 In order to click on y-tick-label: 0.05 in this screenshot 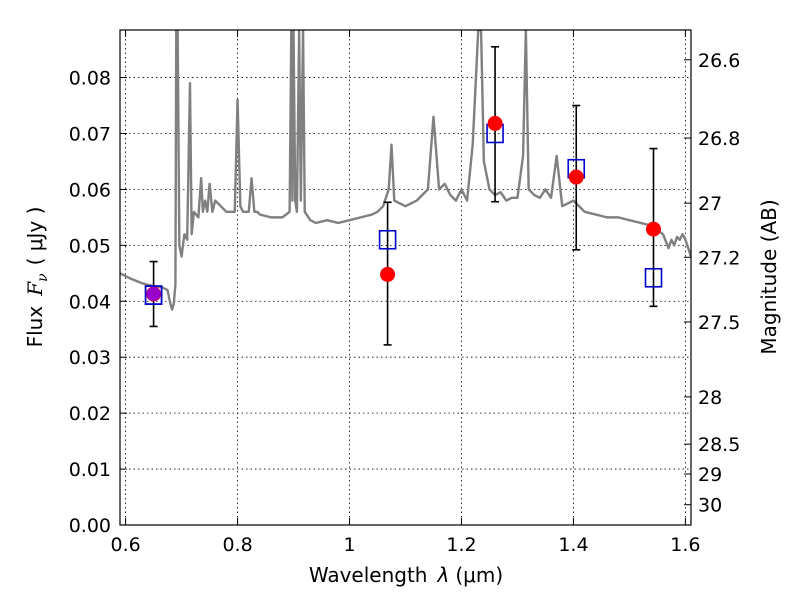, I will do `click(90, 246)`.